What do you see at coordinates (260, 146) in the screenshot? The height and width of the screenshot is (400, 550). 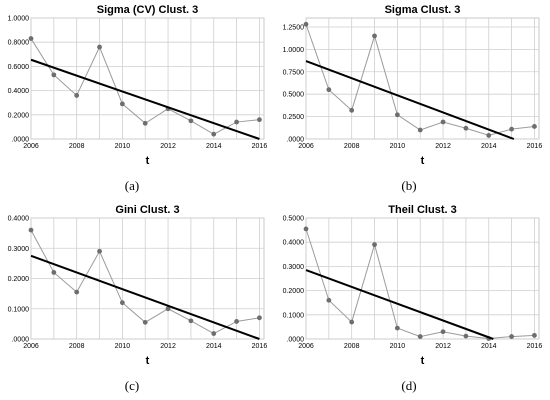 I see `x-tick-label-a: 2016` at bounding box center [260, 146].